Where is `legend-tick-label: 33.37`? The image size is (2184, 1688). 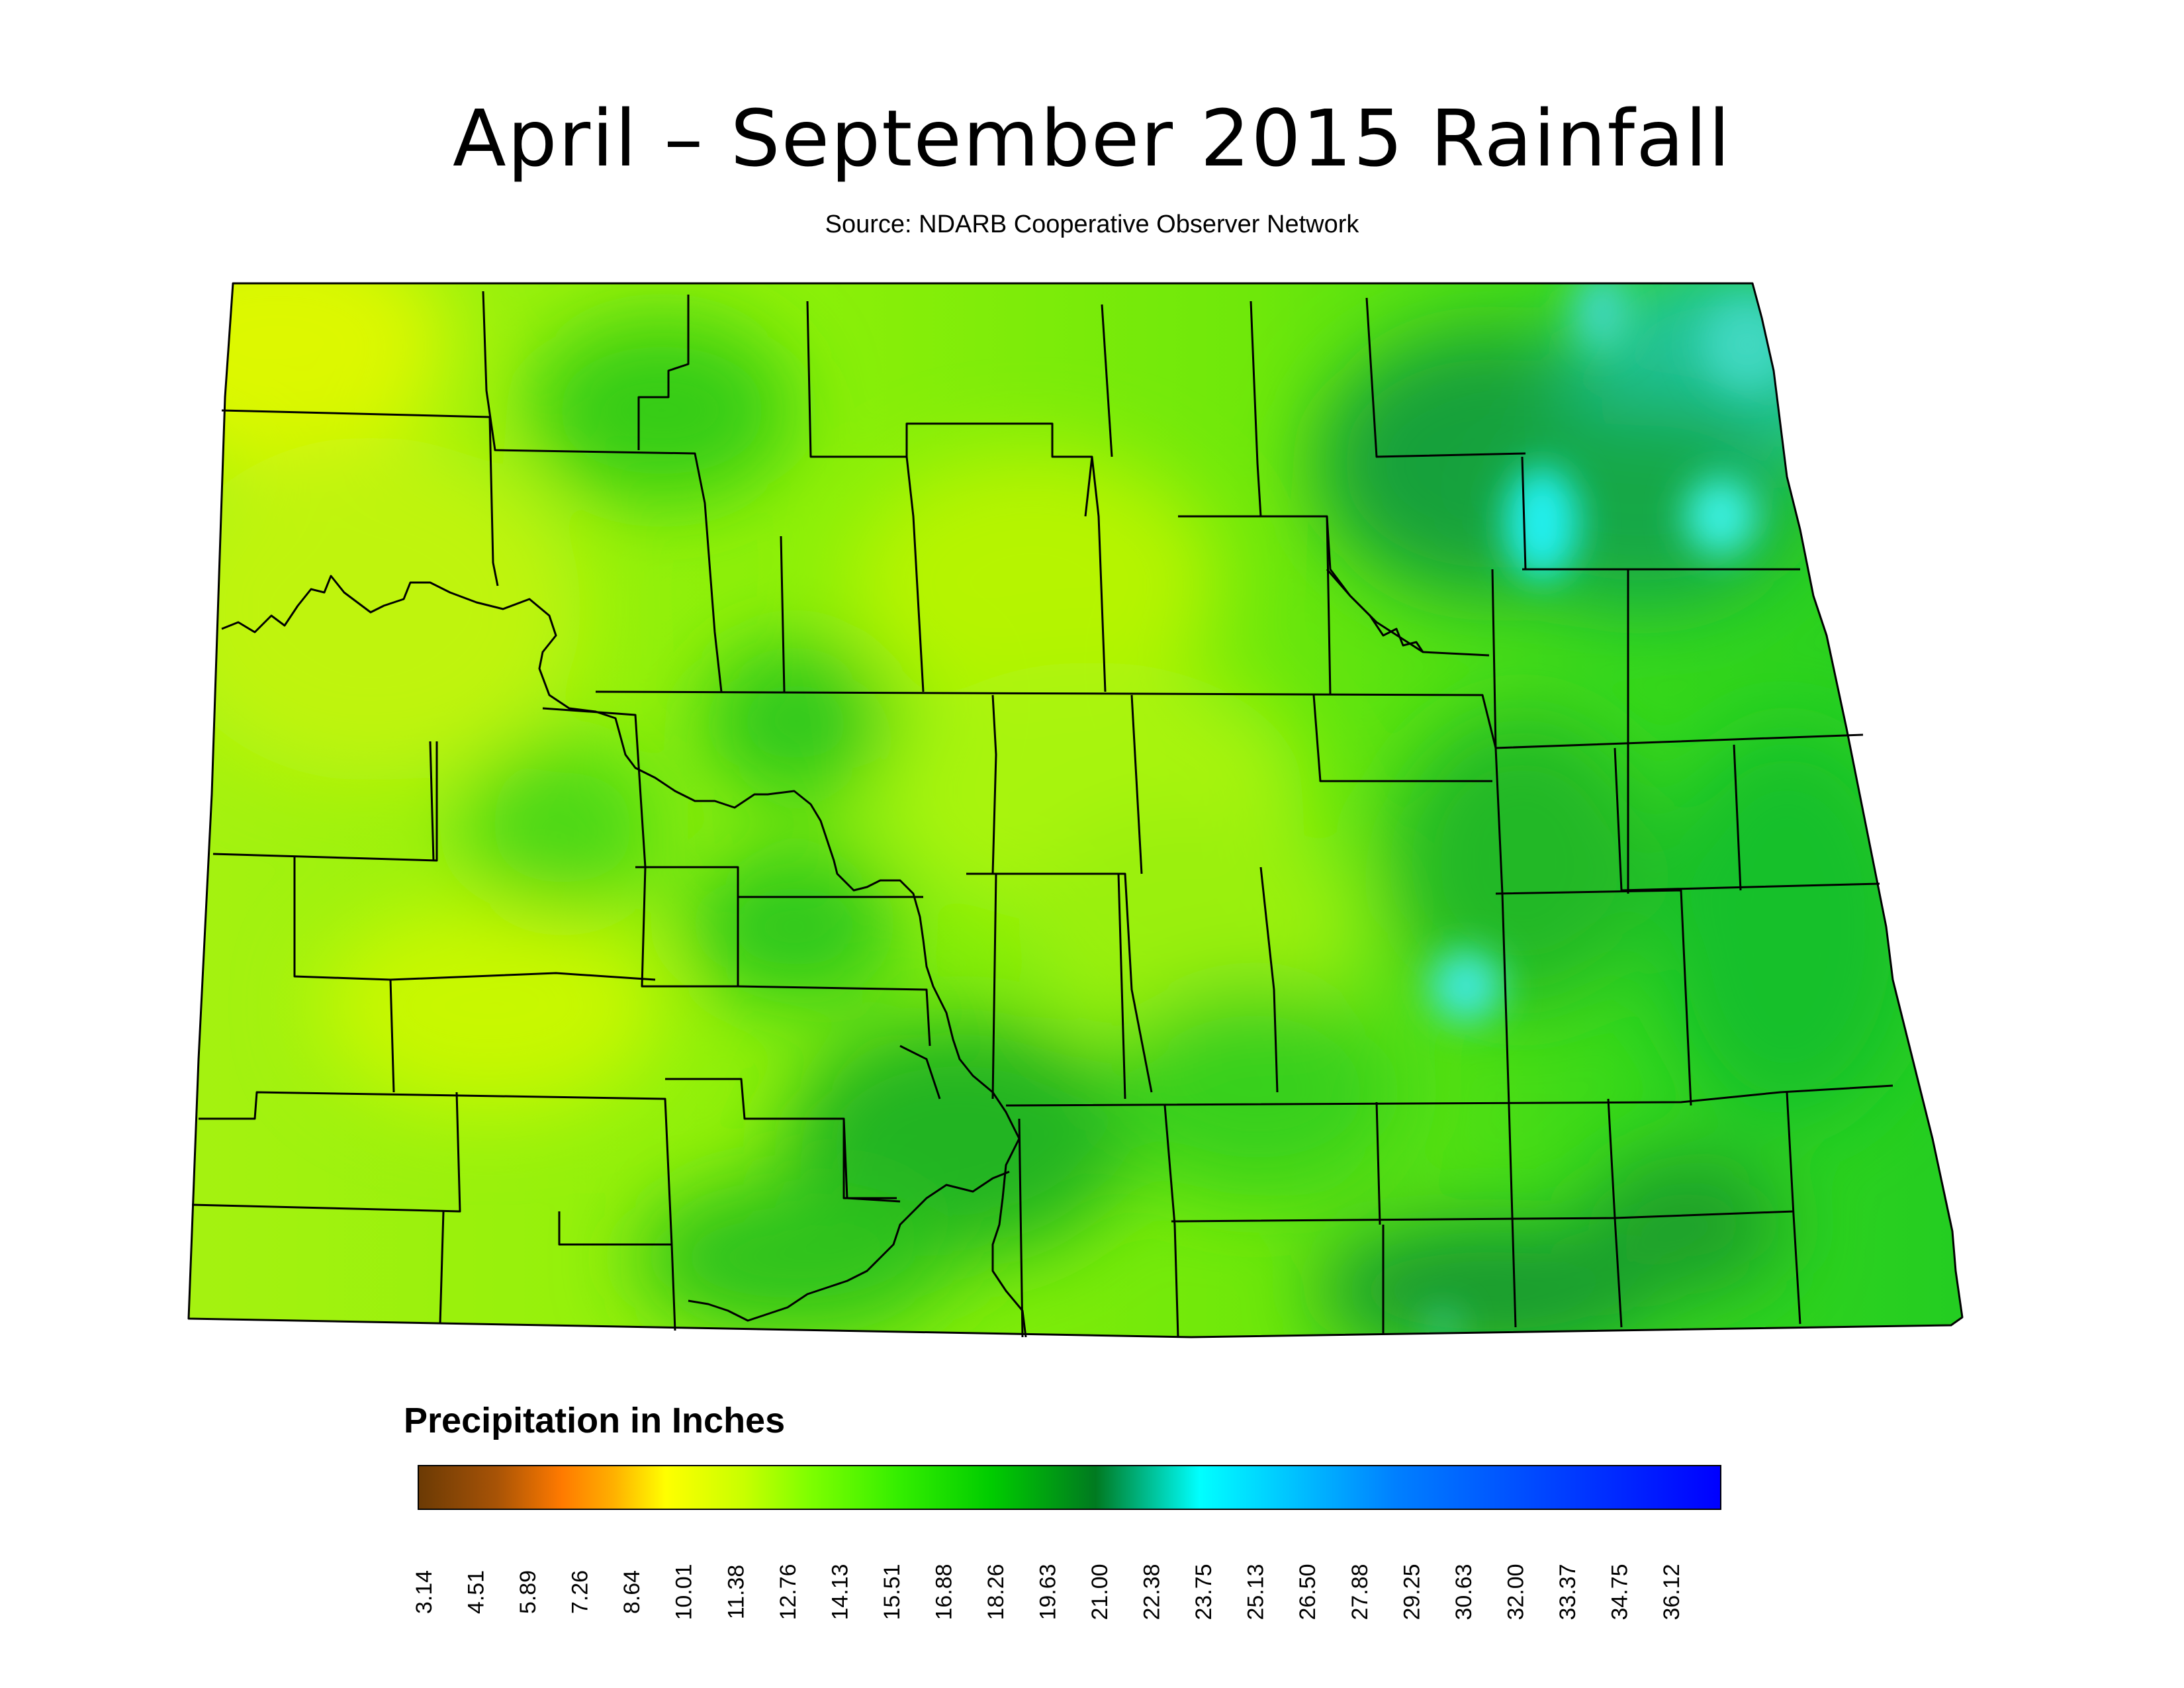 legend-tick-label: 33.37 is located at coordinates (1567, 1592).